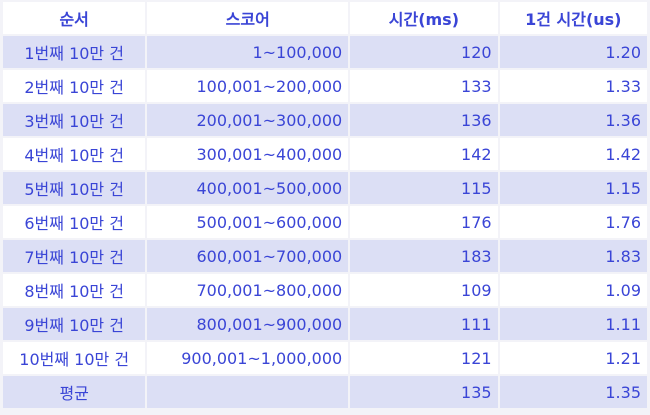  I want to click on cell-per-item-us: 1.15, so click(573, 188).